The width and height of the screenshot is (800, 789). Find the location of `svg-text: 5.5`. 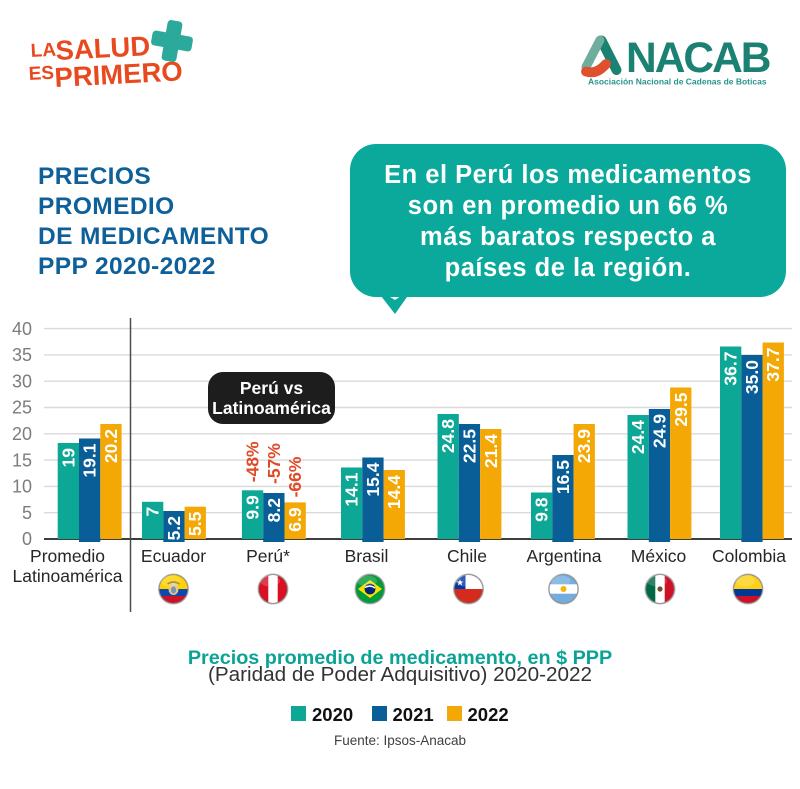

svg-text: 5.5 is located at coordinates (195, 523).